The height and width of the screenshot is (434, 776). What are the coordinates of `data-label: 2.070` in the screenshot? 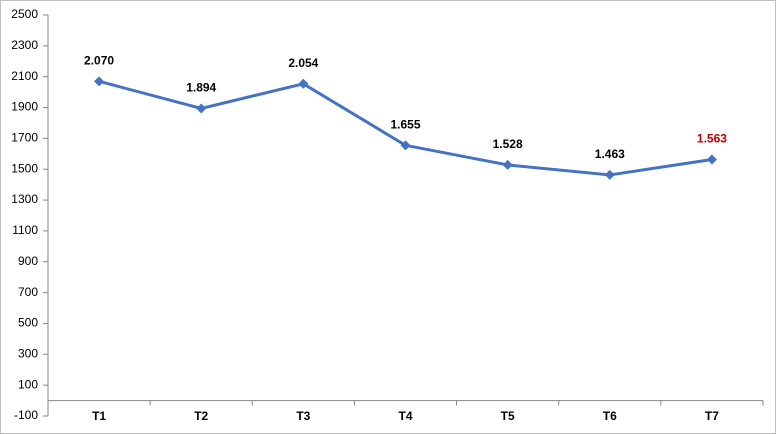 It's located at (99, 60).